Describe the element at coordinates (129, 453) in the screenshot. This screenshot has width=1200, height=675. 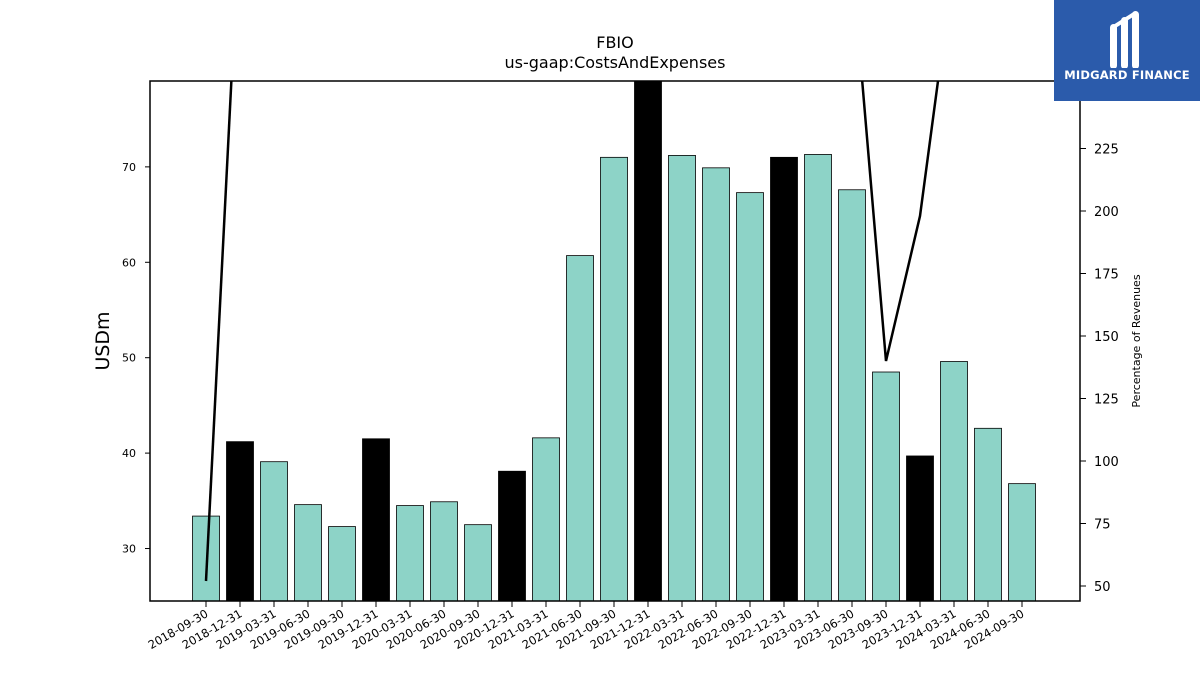
I see `y-tick-label: 40` at that location.